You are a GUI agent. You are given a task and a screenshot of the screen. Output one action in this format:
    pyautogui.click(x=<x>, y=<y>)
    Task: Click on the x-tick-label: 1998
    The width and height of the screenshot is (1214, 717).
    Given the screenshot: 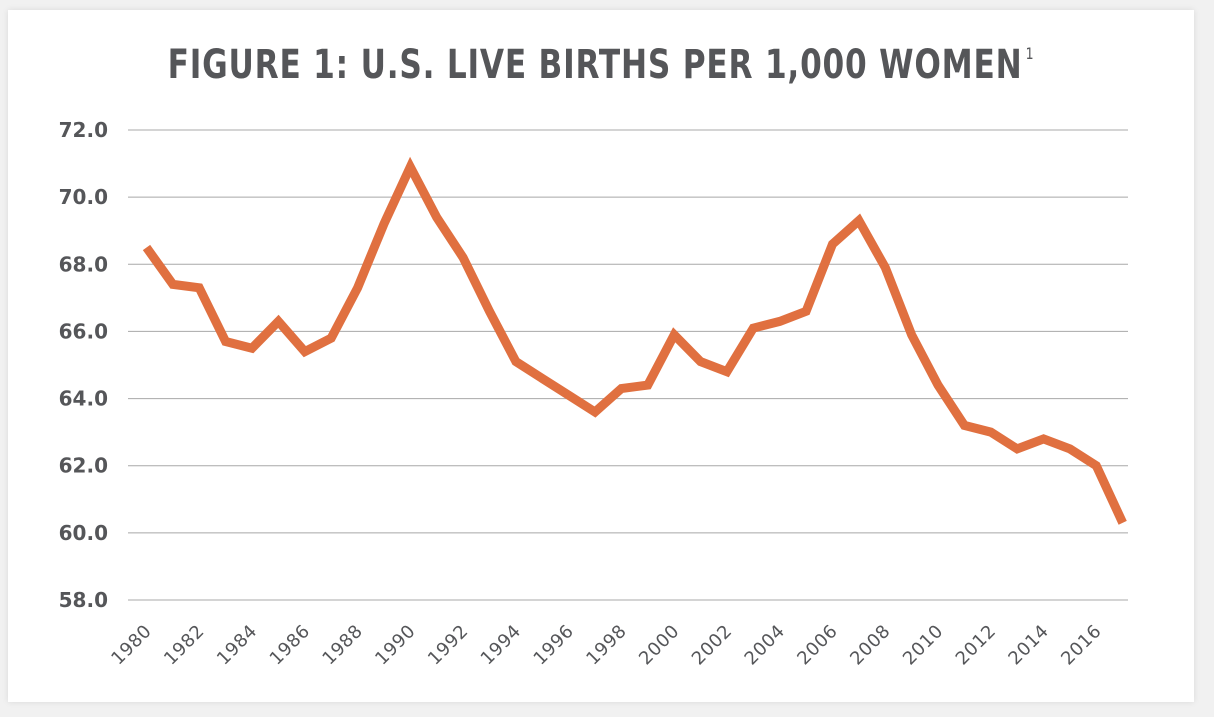 What is the action you would take?
    pyautogui.click(x=606, y=645)
    